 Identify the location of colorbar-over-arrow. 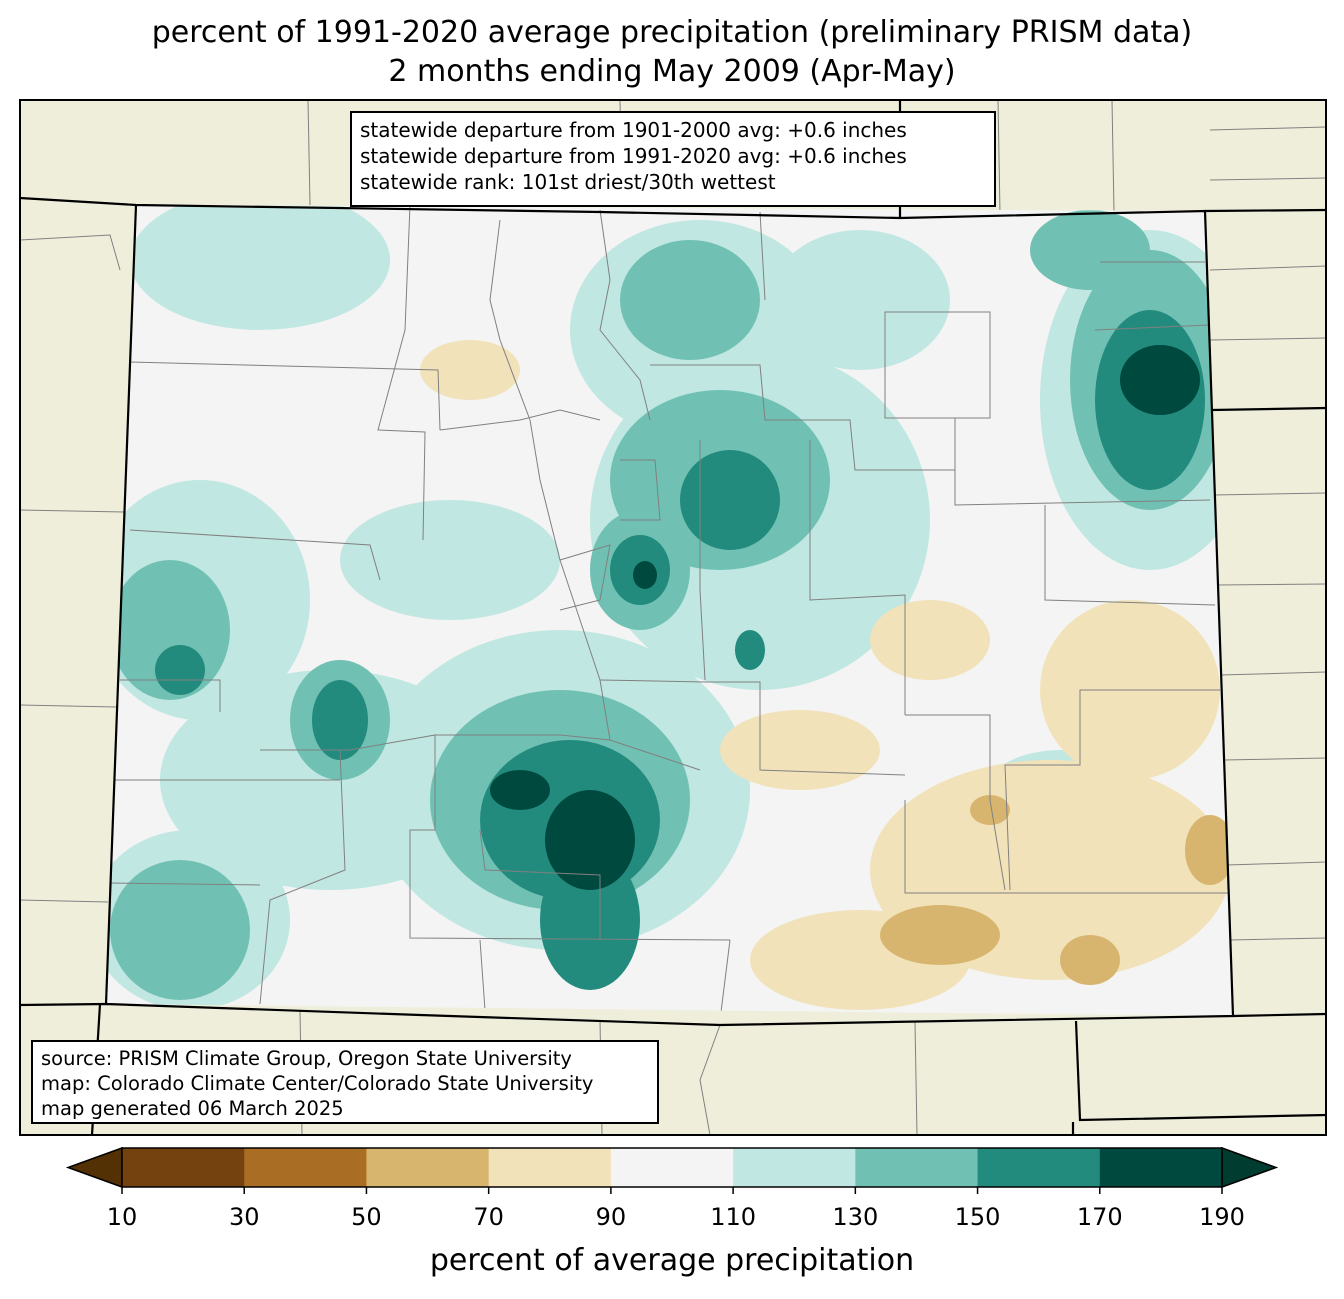
(1250, 1167).